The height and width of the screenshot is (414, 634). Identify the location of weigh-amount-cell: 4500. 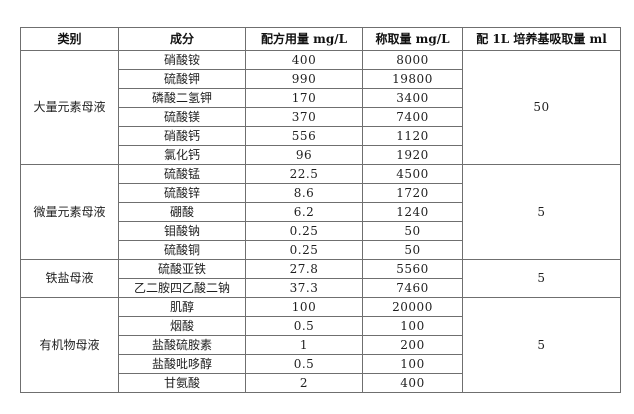
(412, 174).